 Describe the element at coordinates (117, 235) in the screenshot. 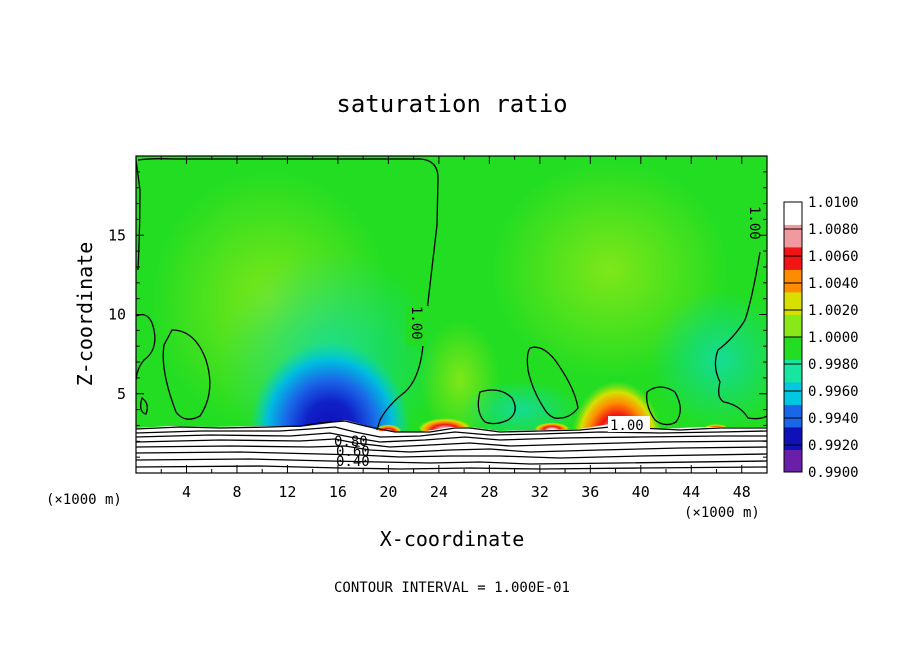

I see `y-tick-label: 15` at that location.